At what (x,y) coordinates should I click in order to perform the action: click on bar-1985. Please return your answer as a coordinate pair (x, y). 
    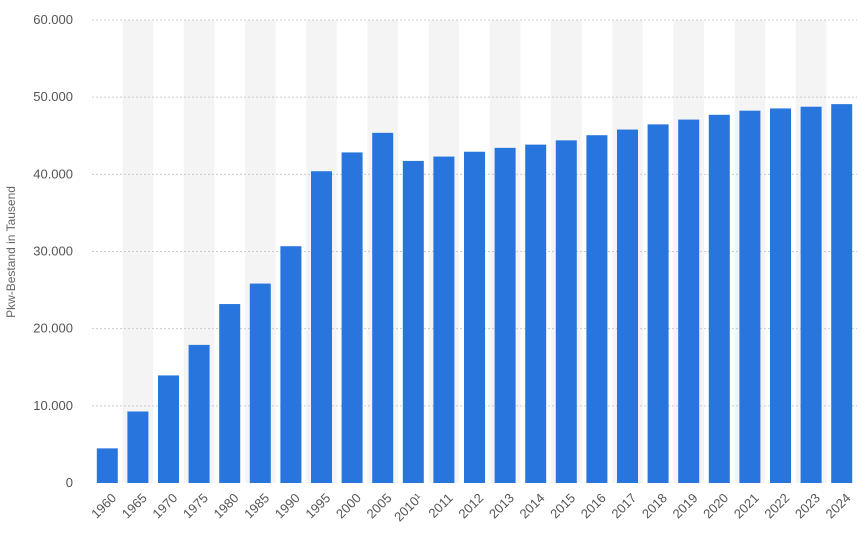
    Looking at the image, I should click on (260, 383).